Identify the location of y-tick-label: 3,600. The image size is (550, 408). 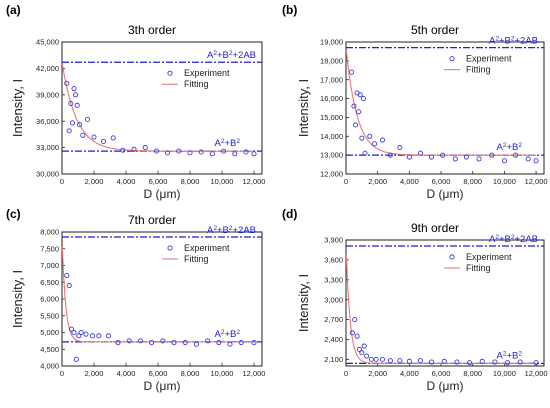
(333, 259).